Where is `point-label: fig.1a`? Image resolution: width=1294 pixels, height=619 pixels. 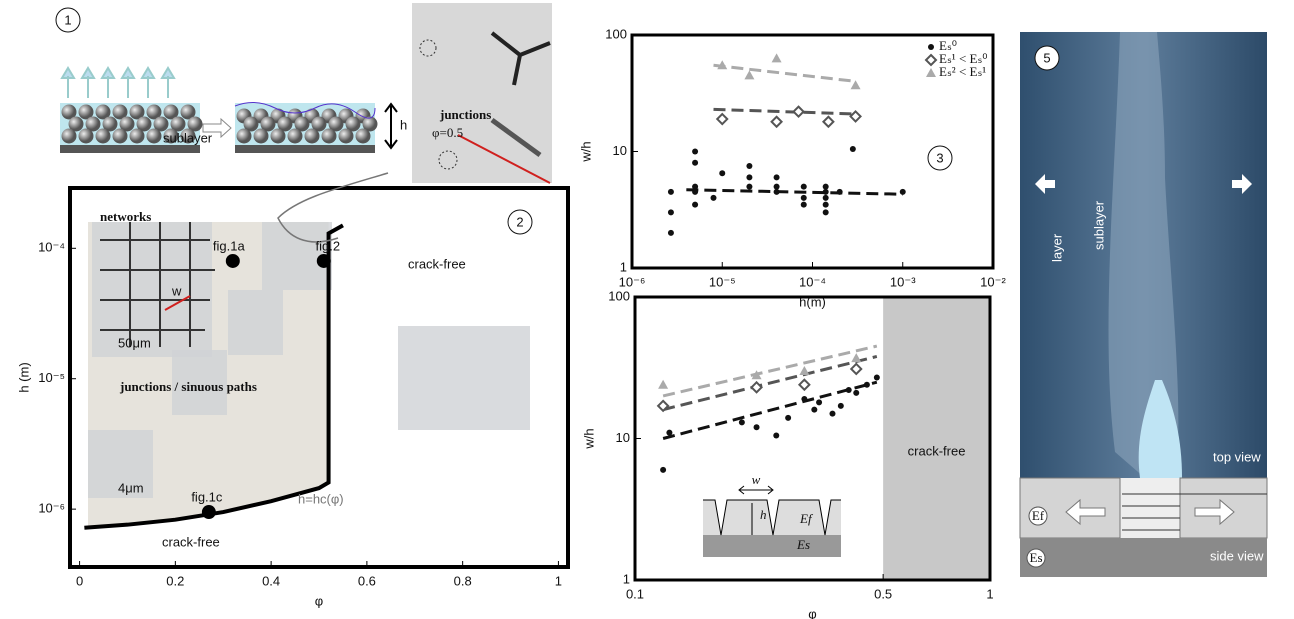
point-label: fig.1a is located at coordinates (229, 245).